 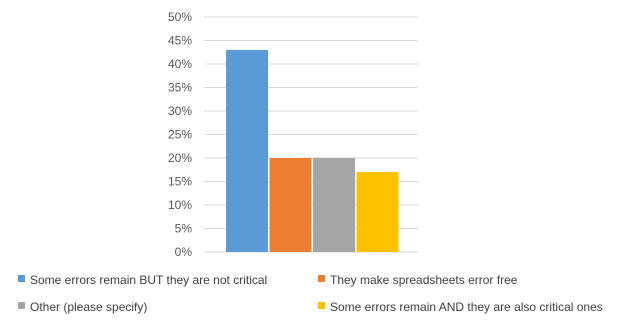 What do you see at coordinates (180, 88) in the screenshot?
I see `y-tick-label: 35%` at bounding box center [180, 88].